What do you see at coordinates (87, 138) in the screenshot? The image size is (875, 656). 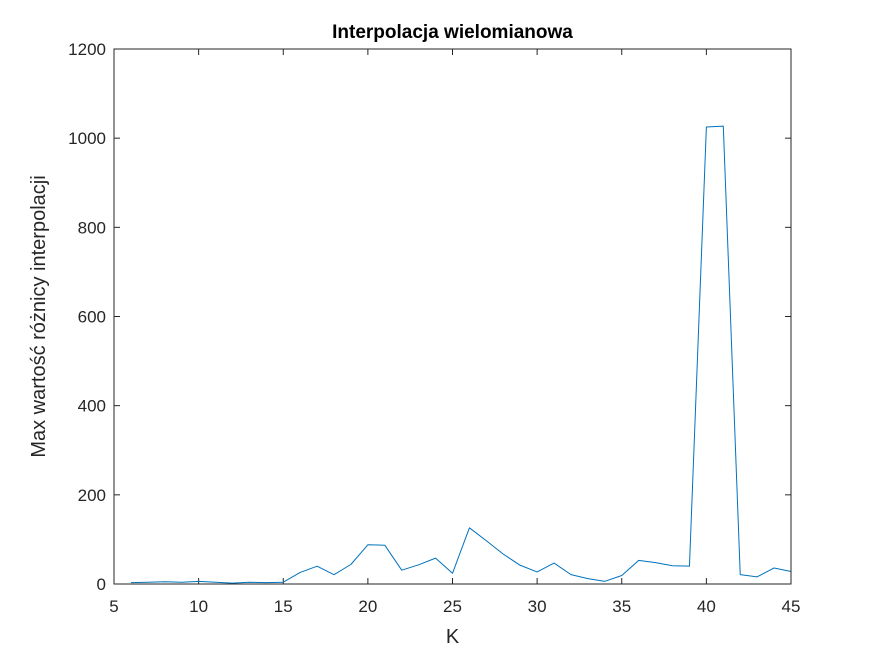 I see `y-tick-label: 1000` at bounding box center [87, 138].